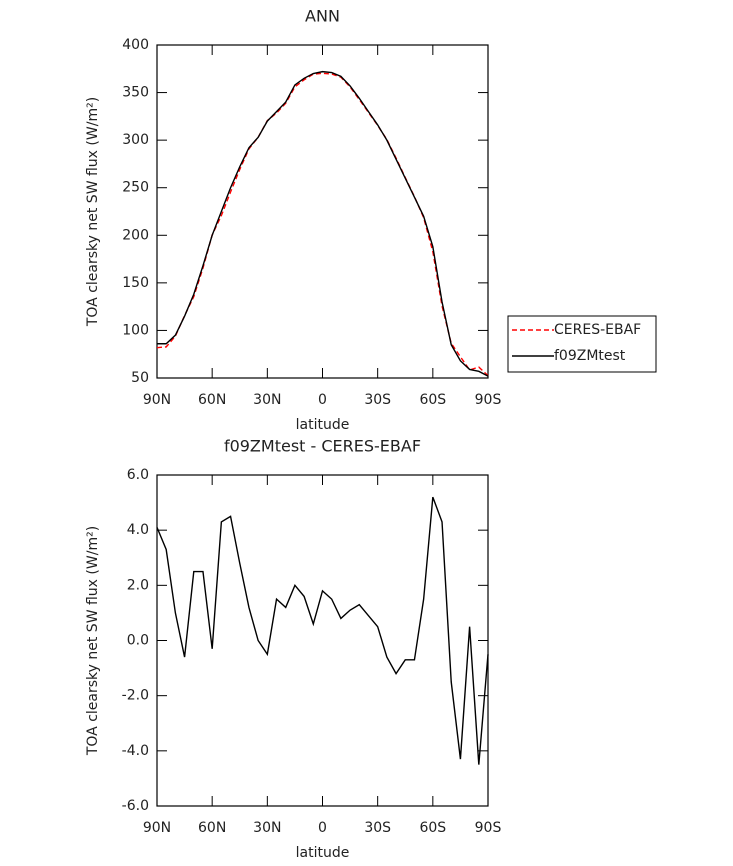  What do you see at coordinates (597, 330) in the screenshot?
I see `legend-label: CERES-EBAF` at bounding box center [597, 330].